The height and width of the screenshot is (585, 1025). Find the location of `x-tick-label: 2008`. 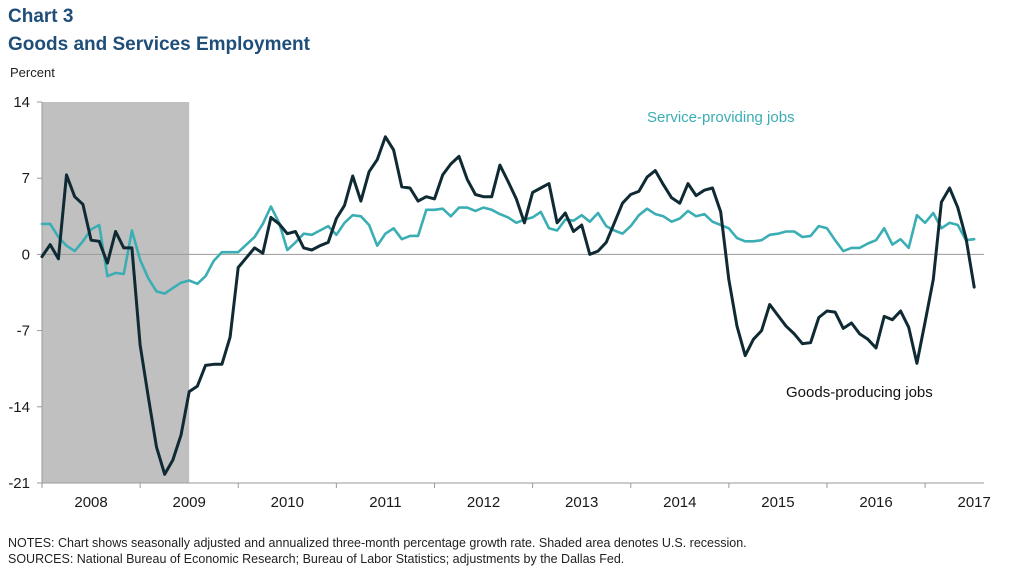

x-tick-label: 2008 is located at coordinates (90, 502).